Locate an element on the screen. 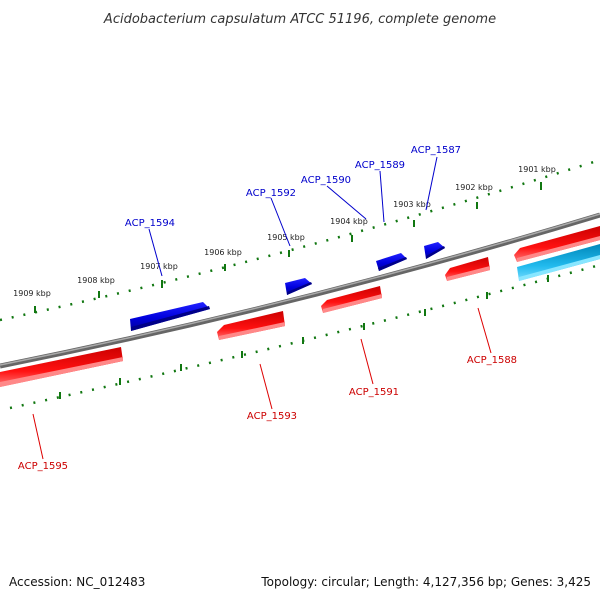 Image resolution: width=600 pixels, height=600 pixels. kbp-label-1906: 1906 kbp is located at coordinates (223, 252).